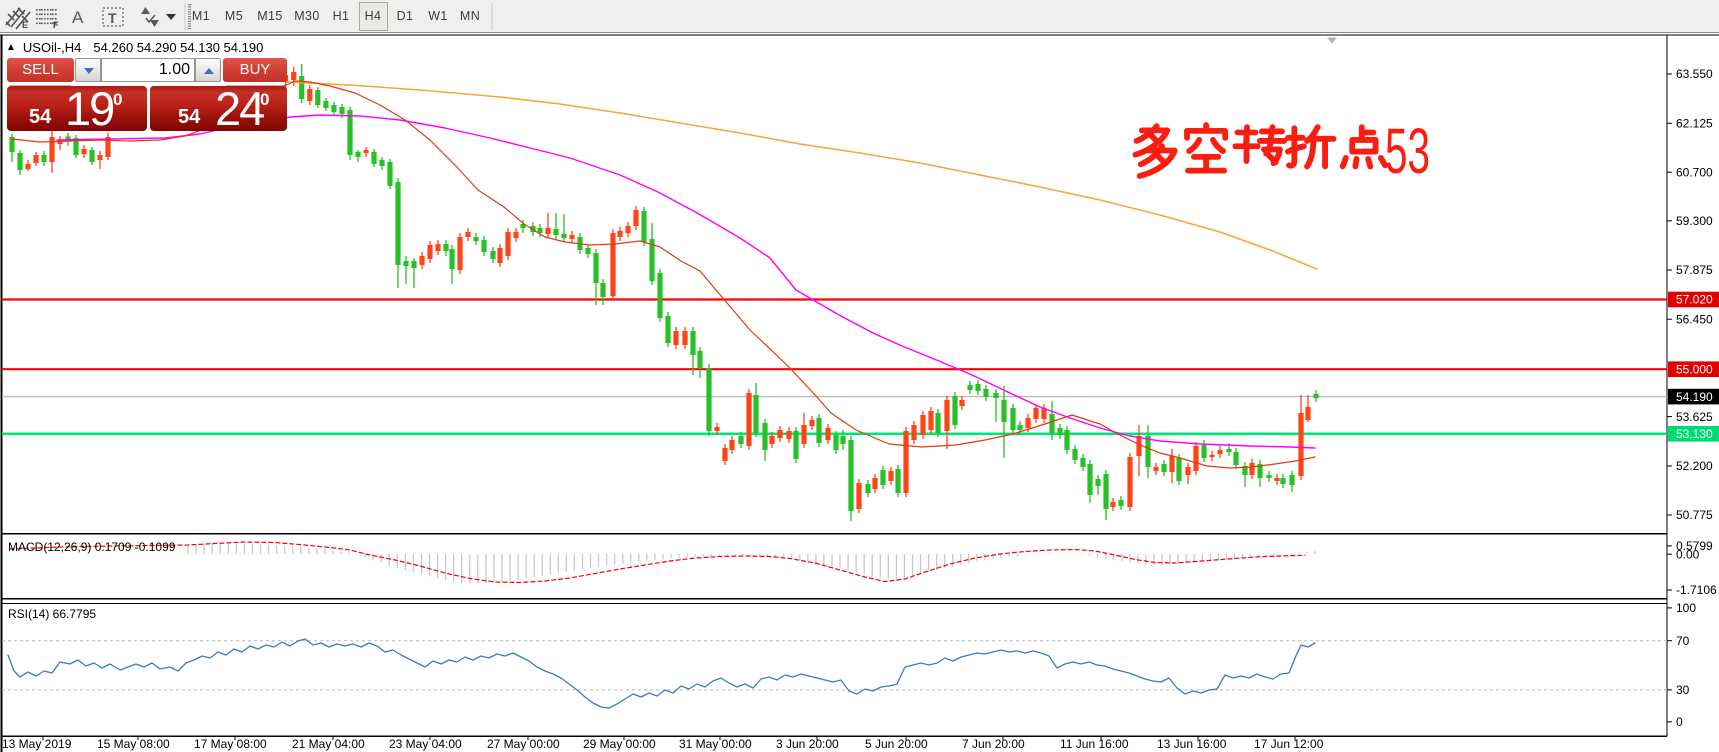 This screenshot has width=1719, height=752. What do you see at coordinates (52, 614) in the screenshot?
I see `svg-text: RSI(14) 66.7795` at bounding box center [52, 614].